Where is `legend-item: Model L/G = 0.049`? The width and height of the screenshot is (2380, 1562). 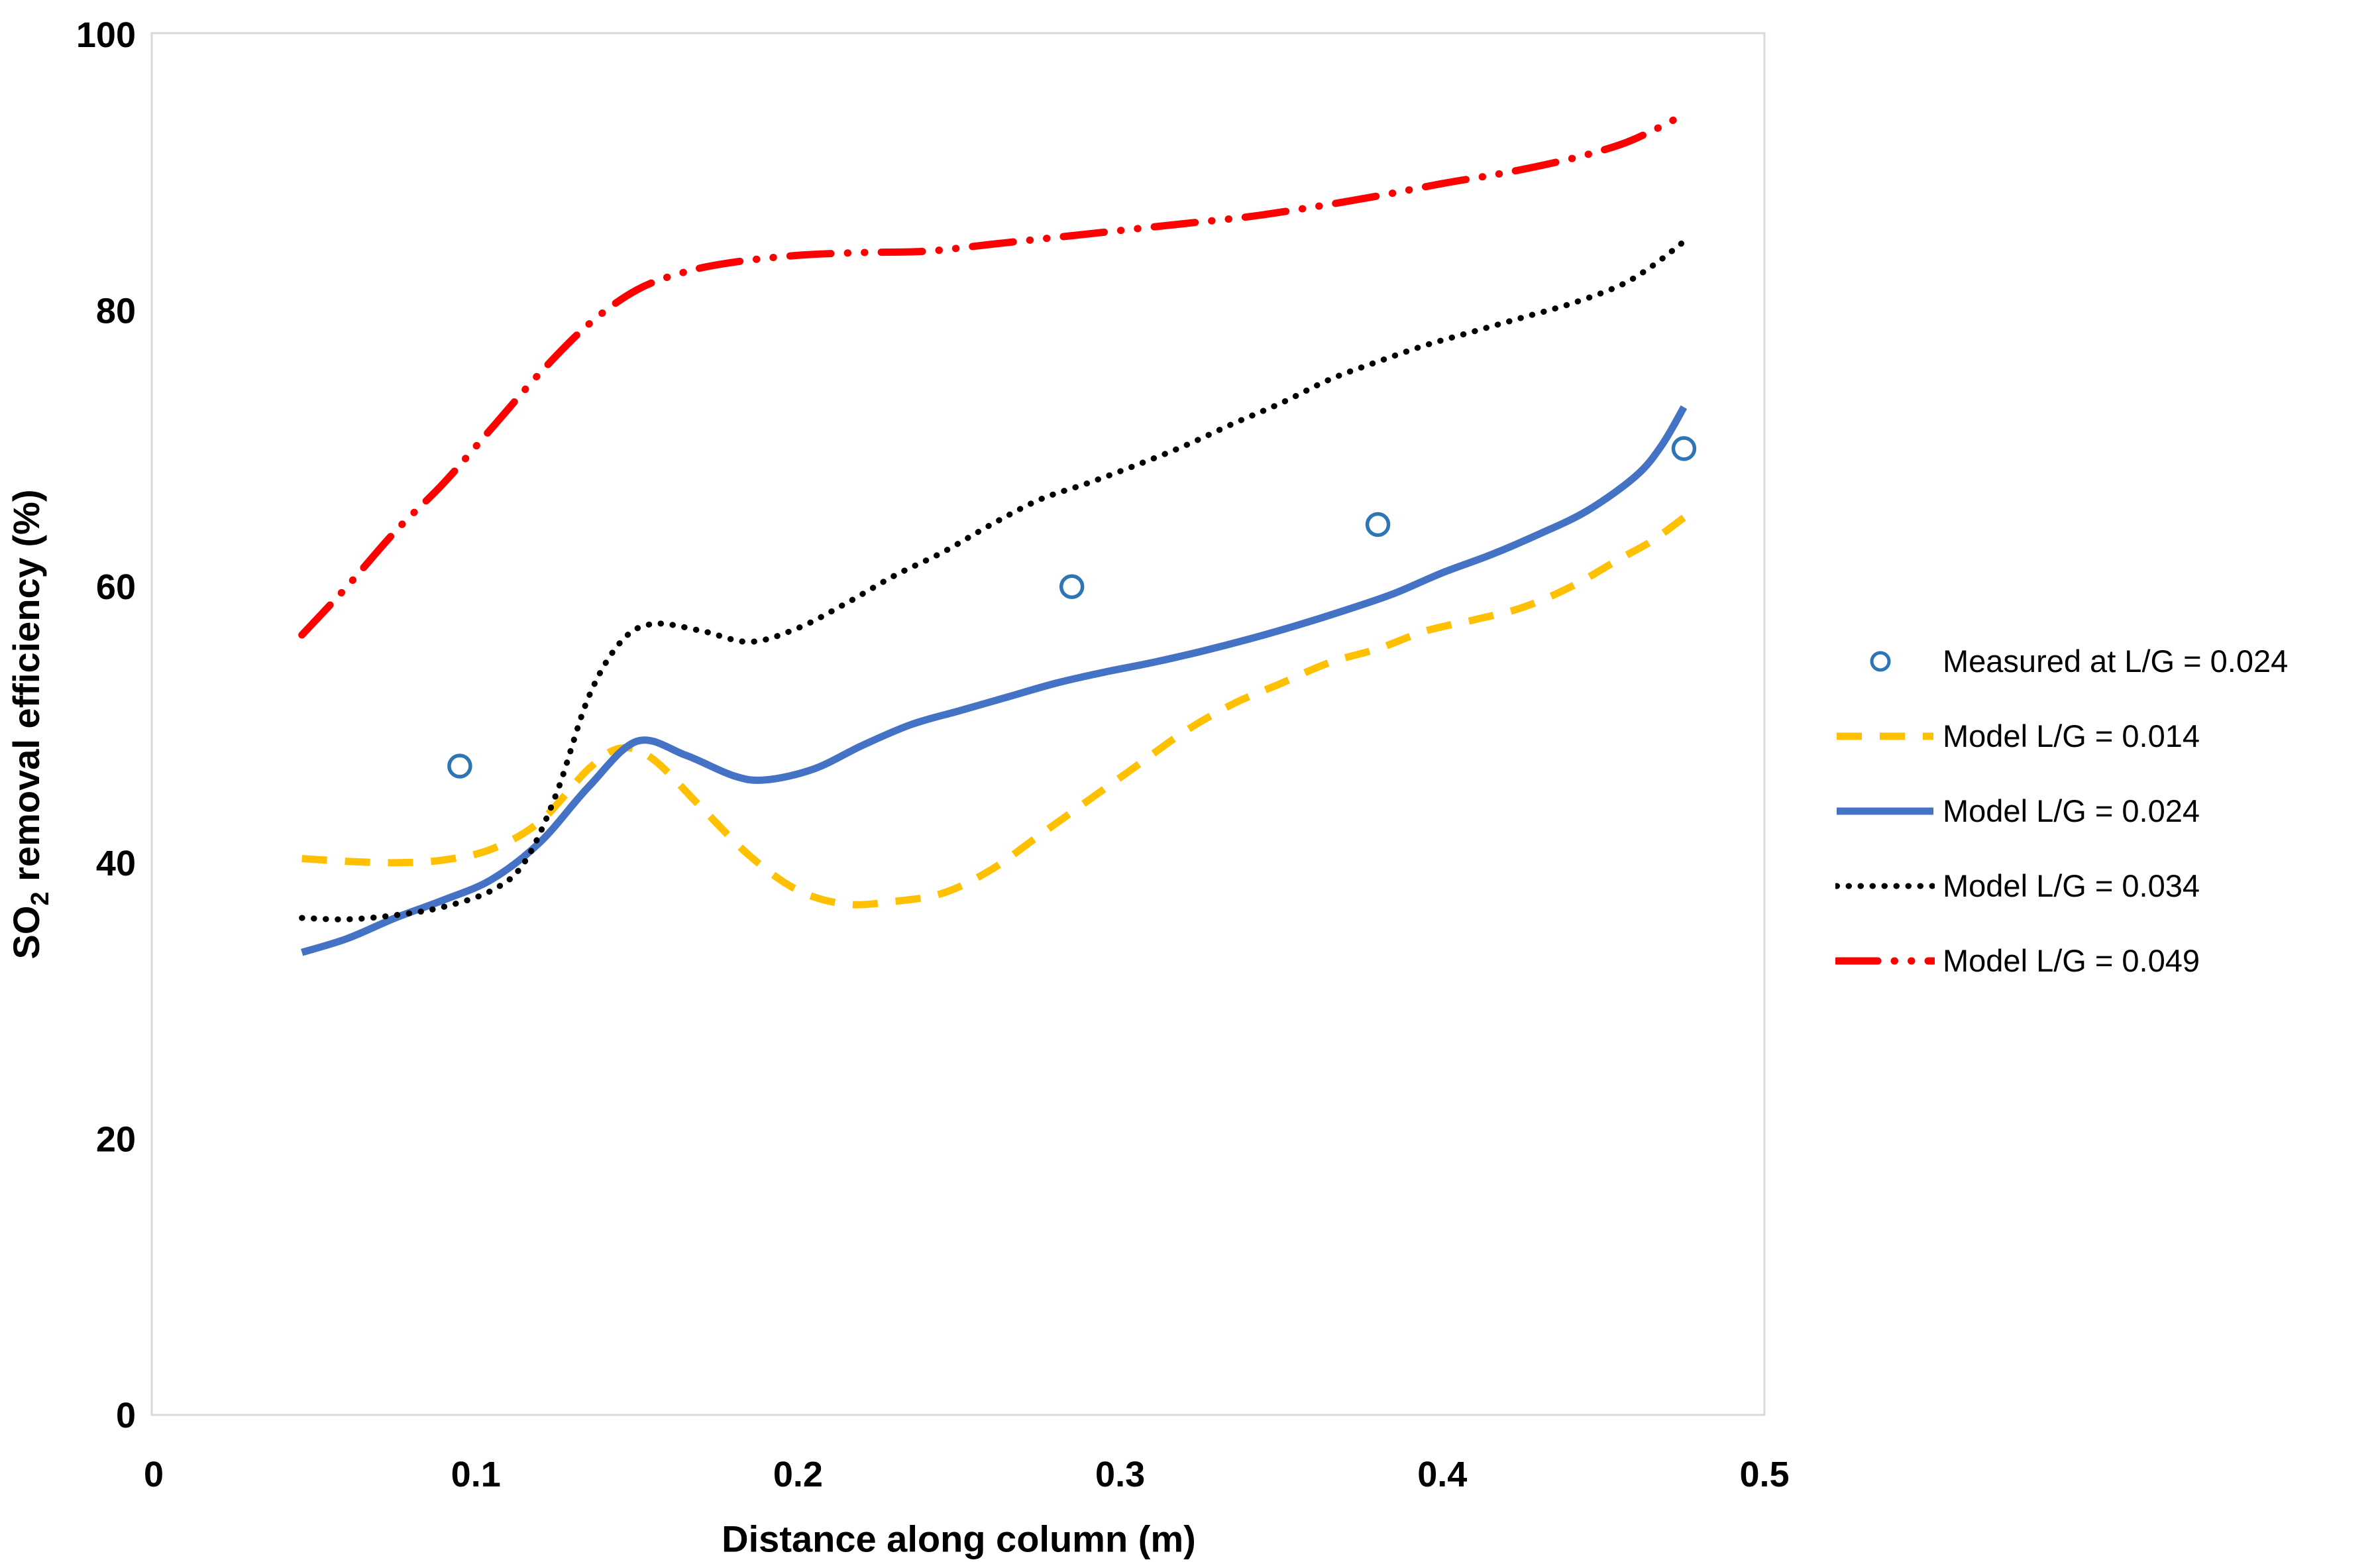 legend-item: Model L/G = 0.049 is located at coordinates (2061, 961).